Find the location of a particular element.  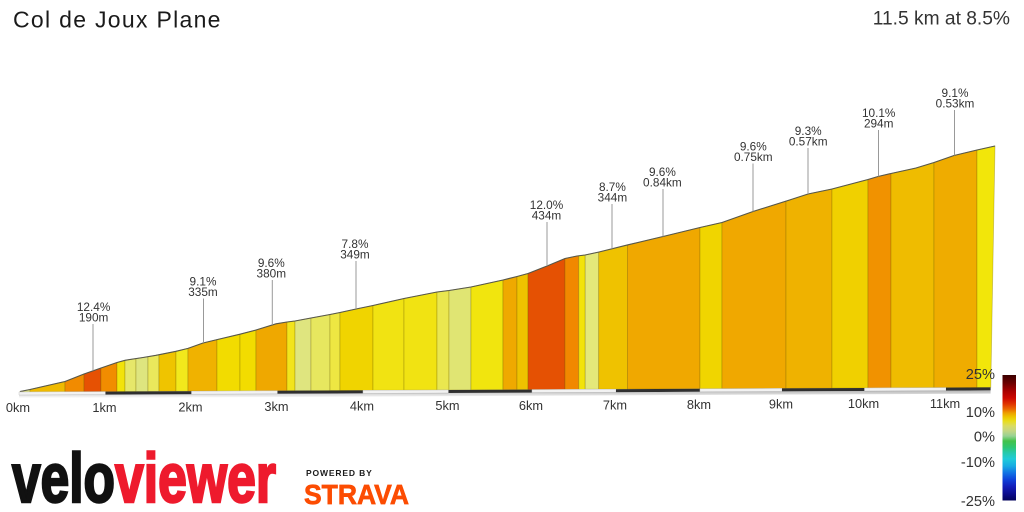

svg-text: 11.5 km at 8.5% is located at coordinates (941, 19).